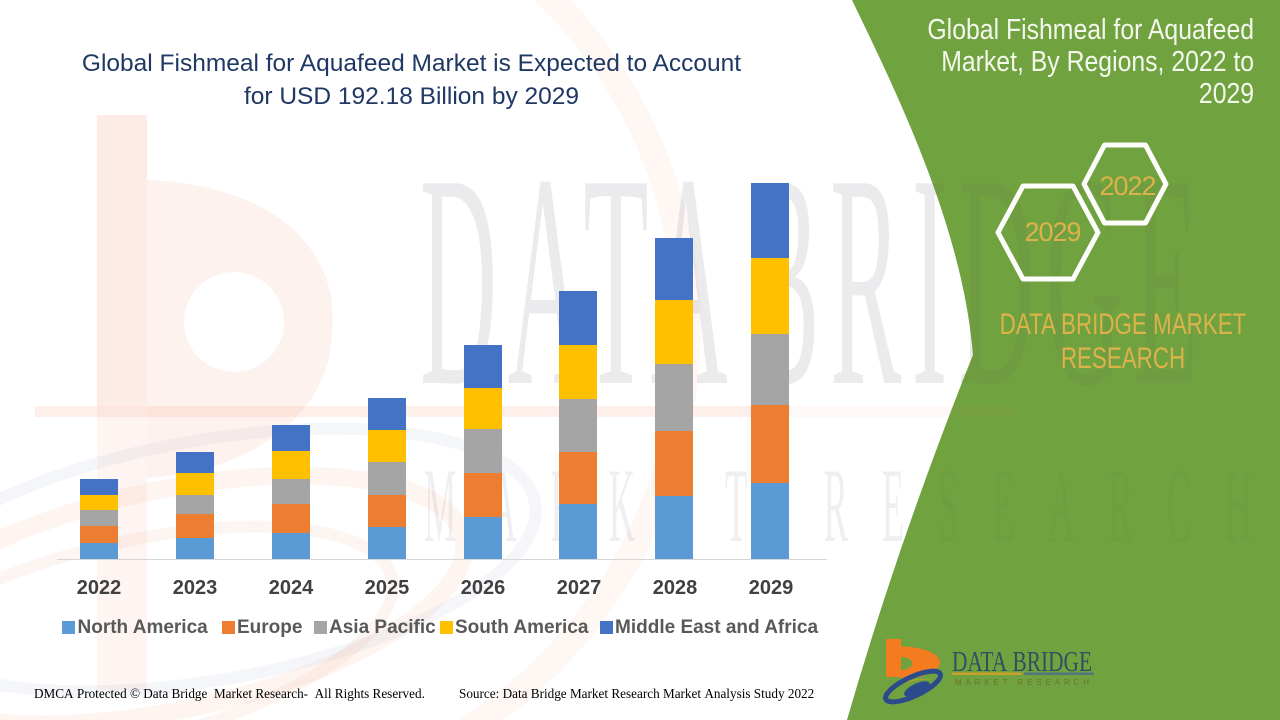 The width and height of the screenshot is (1280, 720). What do you see at coordinates (1052, 232) in the screenshot?
I see `svg-text: 2029` at bounding box center [1052, 232].